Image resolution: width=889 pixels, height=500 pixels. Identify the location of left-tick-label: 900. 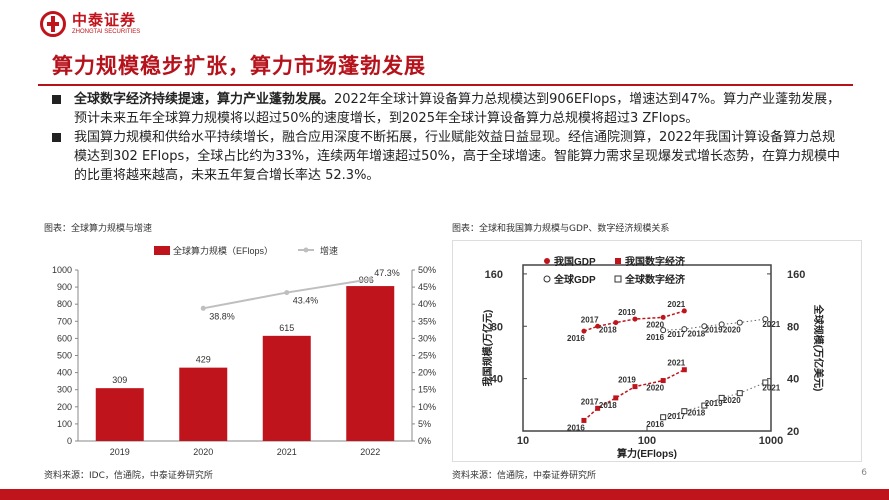
(64, 287).